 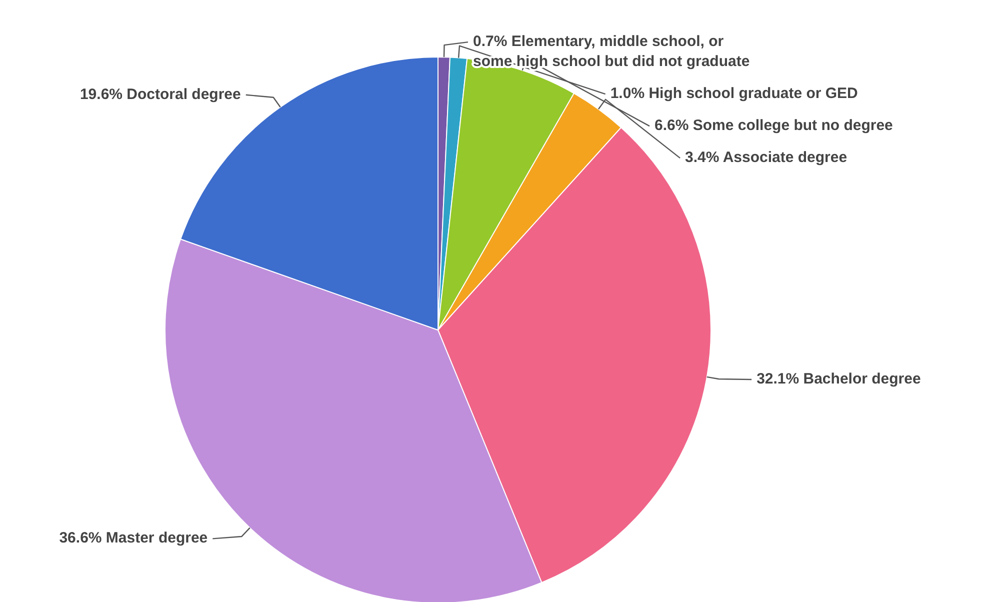 What do you see at coordinates (766, 157) in the screenshot?
I see `slice-label: 3.4% Associate degree` at bounding box center [766, 157].